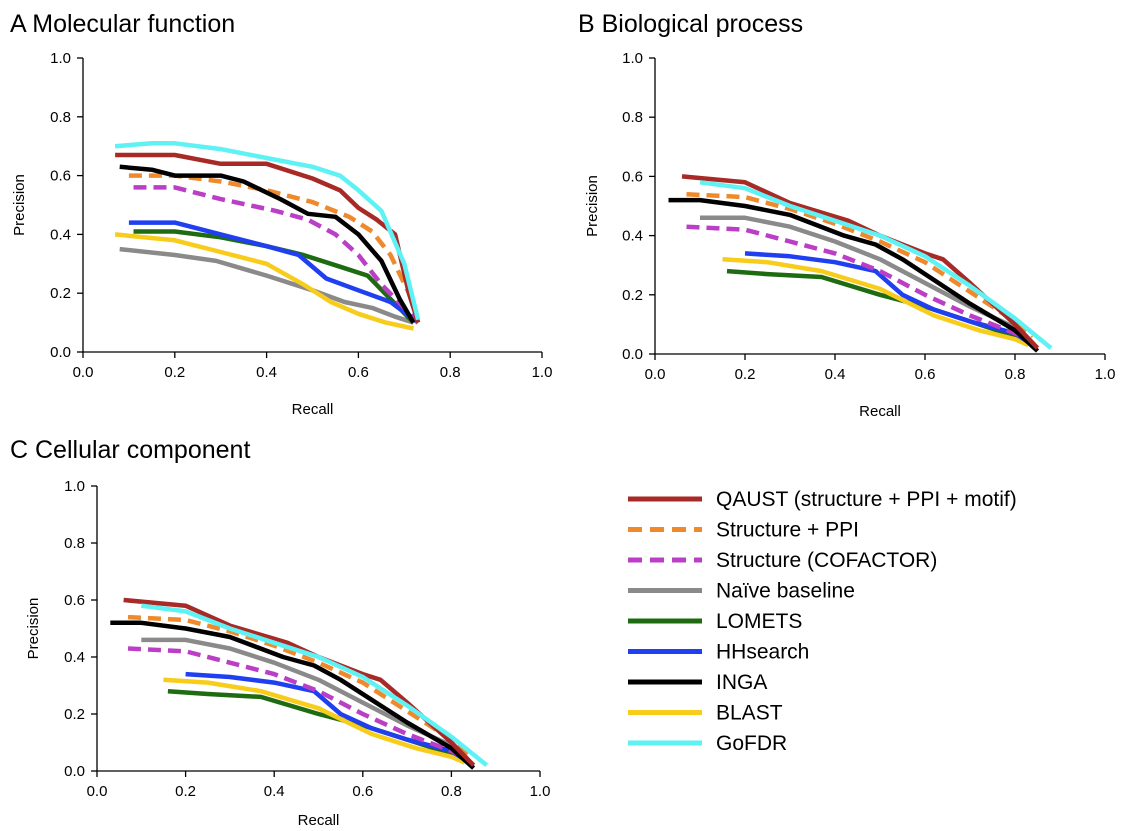  What do you see at coordinates (787, 530) in the screenshot?
I see `legend-label-spp: Structure + PPI` at bounding box center [787, 530].